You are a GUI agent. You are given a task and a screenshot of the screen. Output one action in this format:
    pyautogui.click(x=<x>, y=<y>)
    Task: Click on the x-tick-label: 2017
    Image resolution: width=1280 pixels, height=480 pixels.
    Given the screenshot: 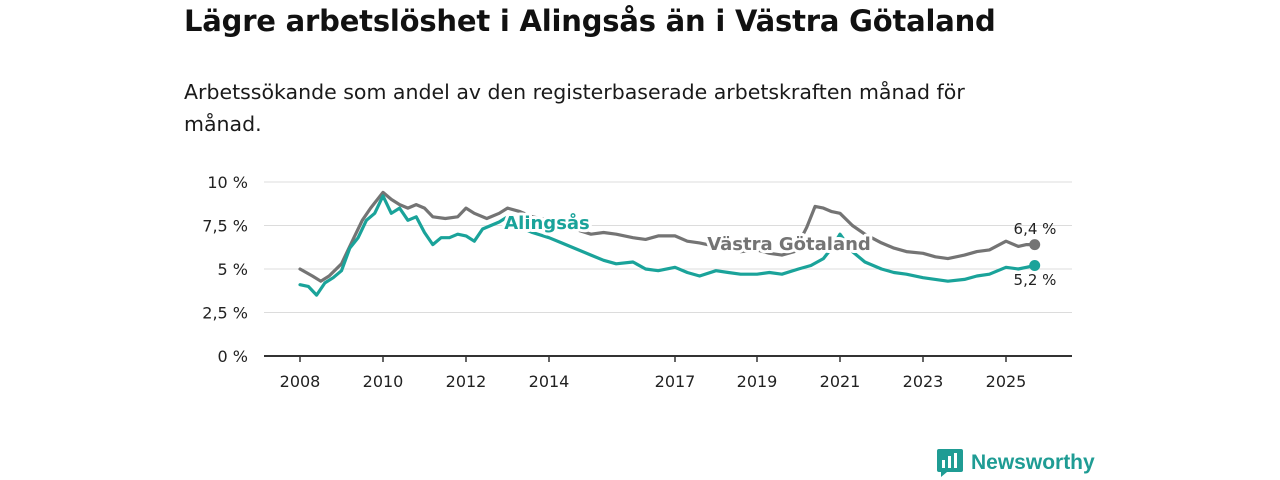 What is the action you would take?
    pyautogui.click(x=675, y=381)
    